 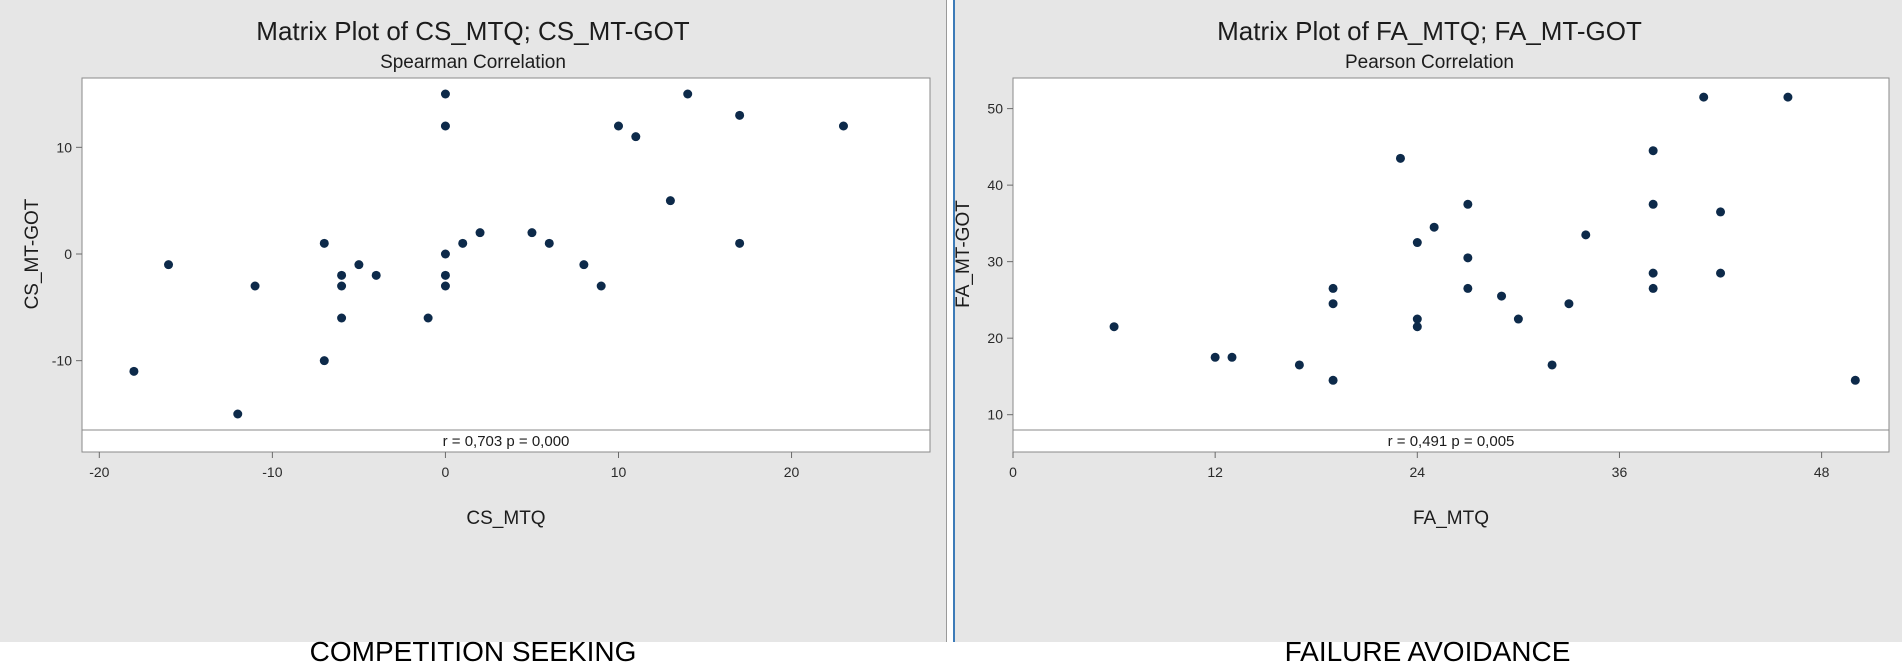 What do you see at coordinates (995, 185) in the screenshot?
I see `y-tick-label: 40` at bounding box center [995, 185].